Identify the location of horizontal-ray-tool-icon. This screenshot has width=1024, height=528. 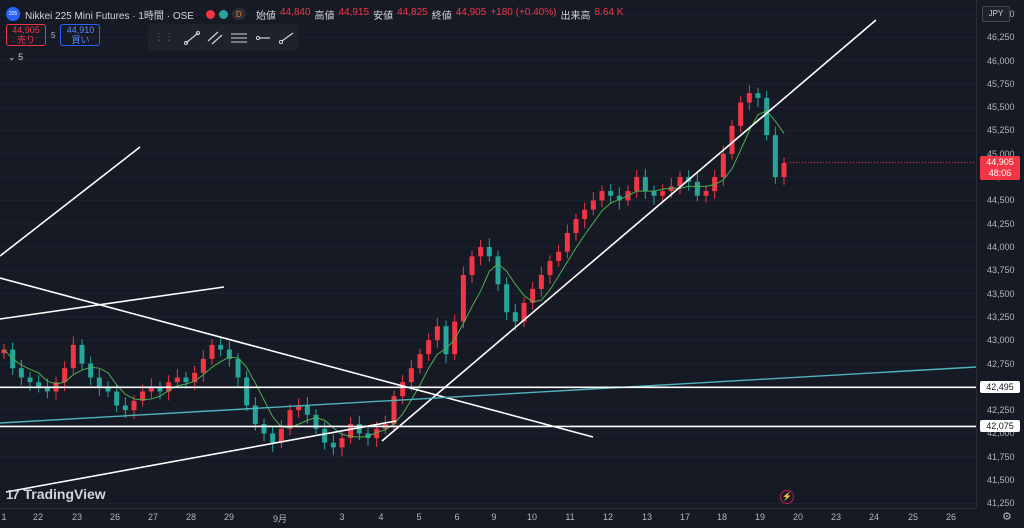
(263, 38).